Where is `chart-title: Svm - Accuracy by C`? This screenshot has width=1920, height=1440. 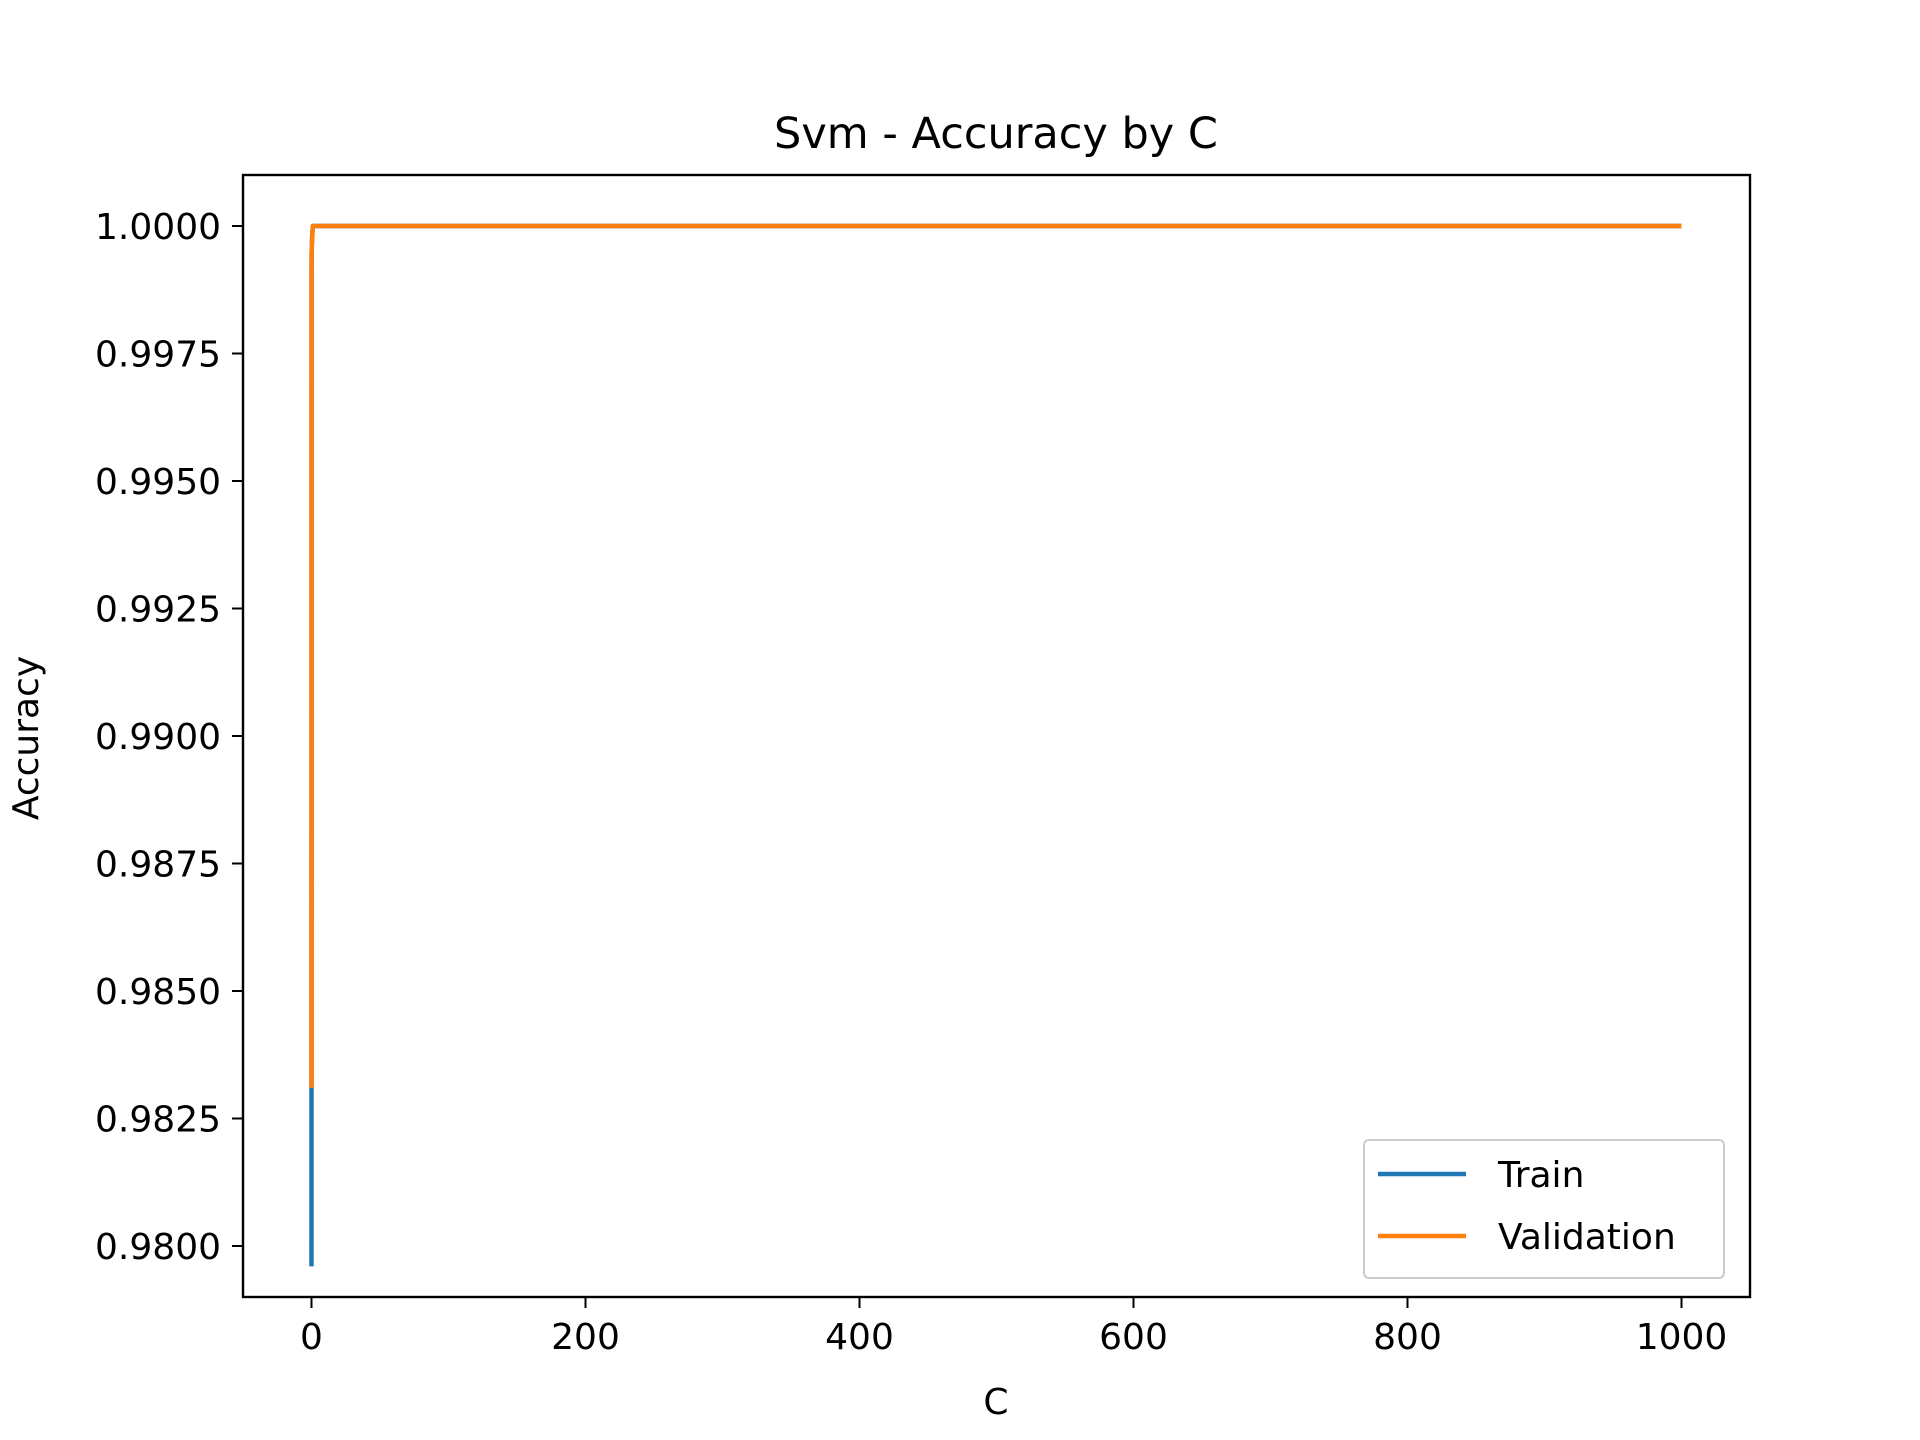
chart-title: Svm - Accuracy by C is located at coordinates (996, 134).